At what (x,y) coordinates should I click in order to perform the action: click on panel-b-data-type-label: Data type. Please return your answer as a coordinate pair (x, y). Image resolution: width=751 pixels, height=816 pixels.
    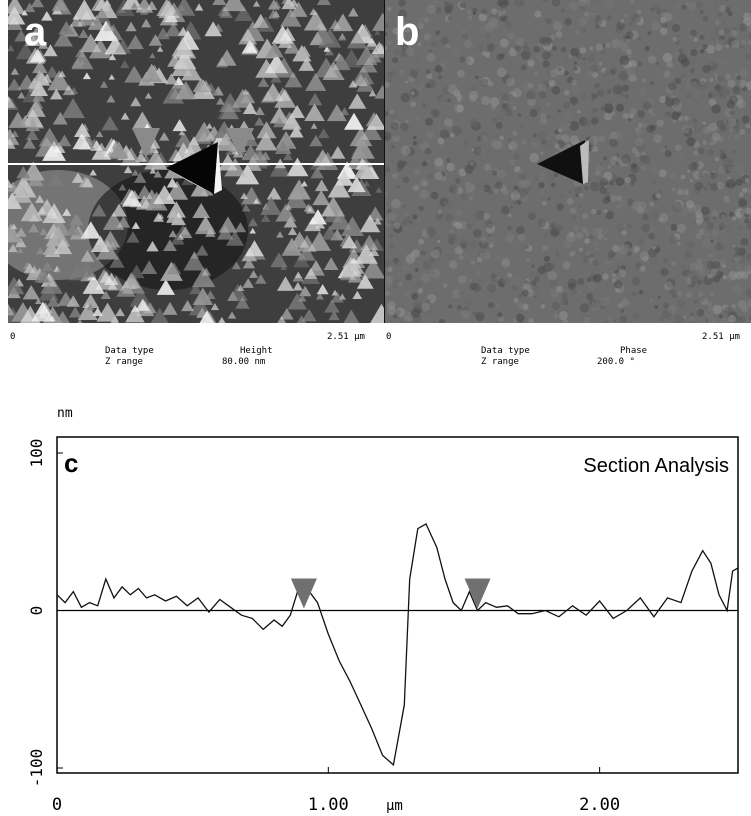
    Looking at the image, I should click on (505, 351).